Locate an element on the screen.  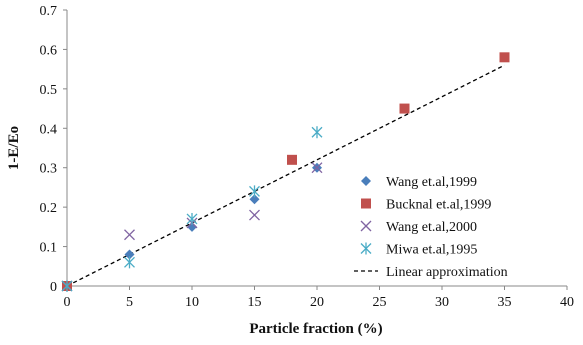
y-tick-label: 0 is located at coordinates (53, 287).